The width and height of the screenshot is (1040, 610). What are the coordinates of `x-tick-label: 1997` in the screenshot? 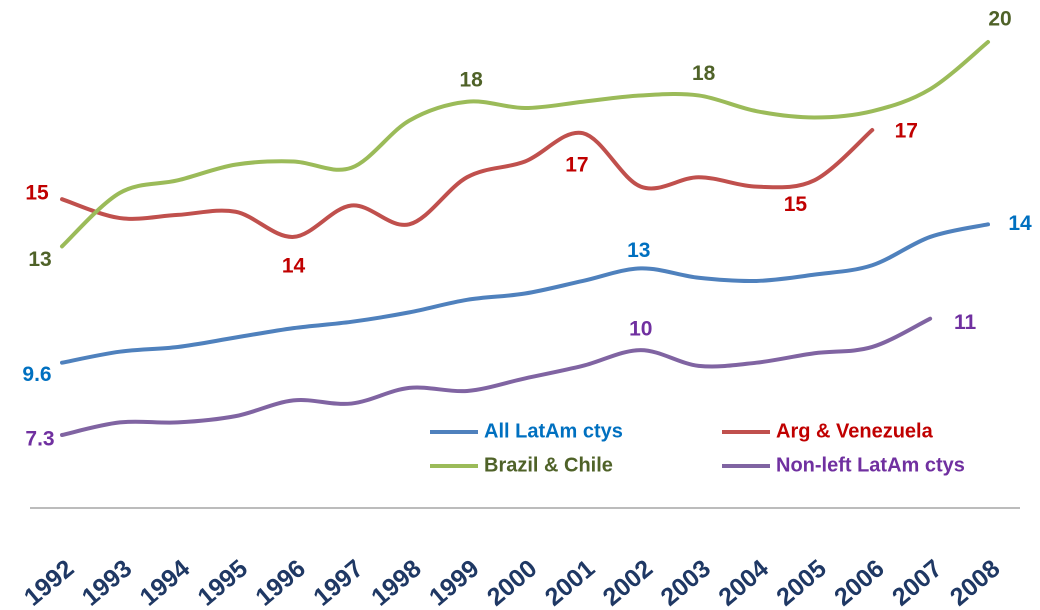 It's located at (338, 582).